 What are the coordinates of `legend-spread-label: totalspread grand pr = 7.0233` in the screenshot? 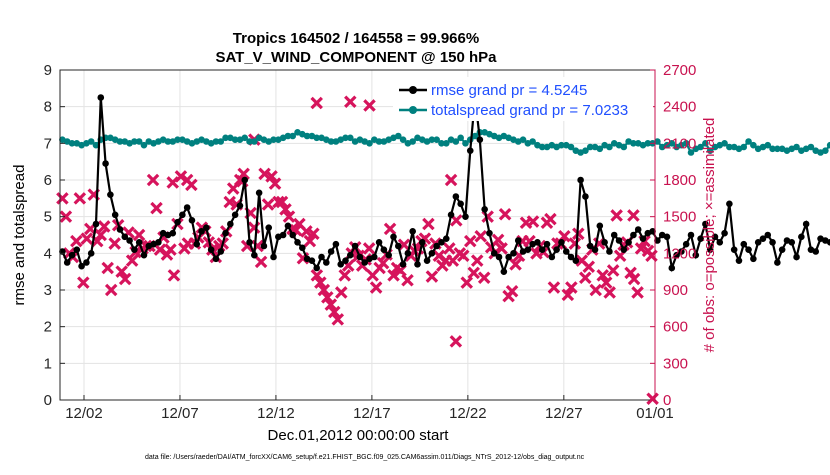 It's located at (529, 110).